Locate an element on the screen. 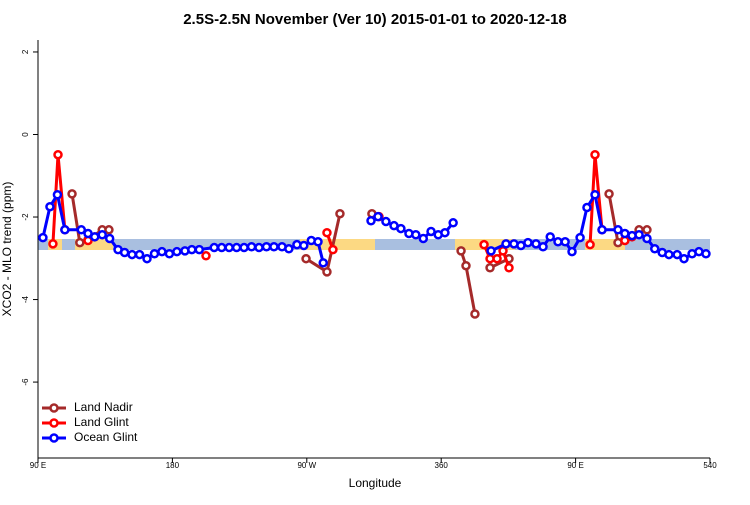 The image size is (750, 505). series-line is located at coordinates (468, 282).